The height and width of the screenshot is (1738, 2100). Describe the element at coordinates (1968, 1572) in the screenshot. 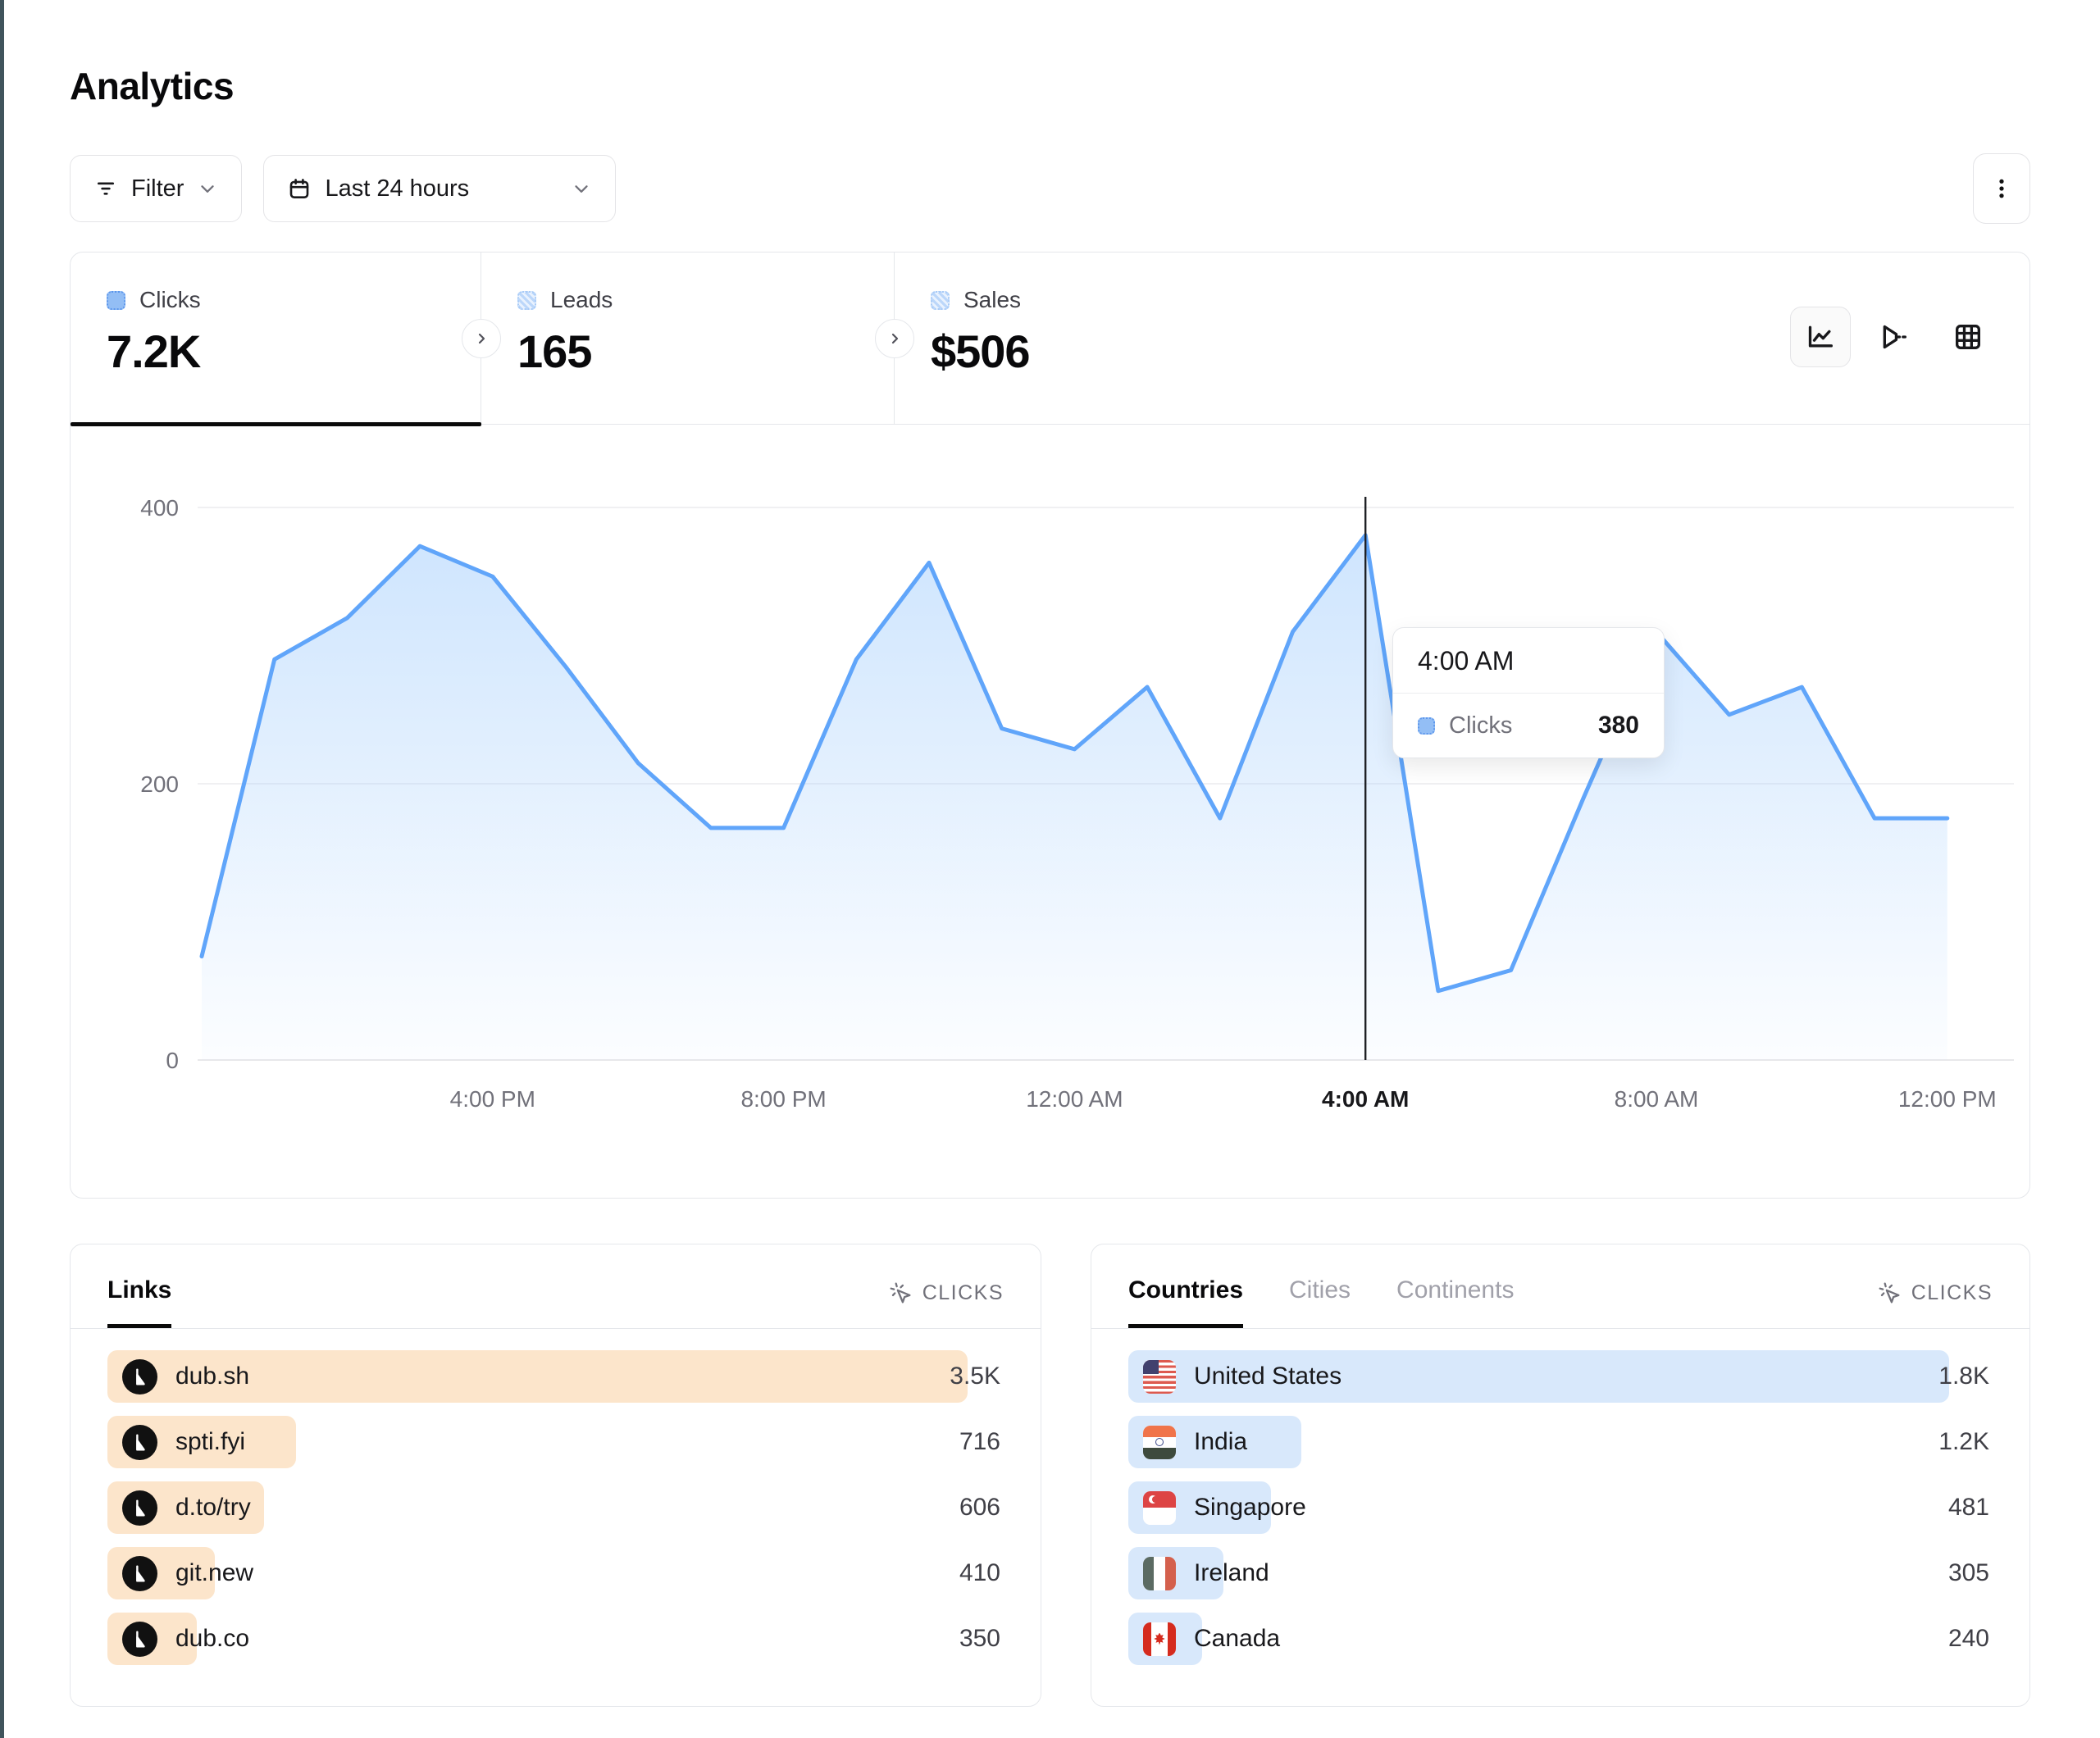

I see `row-value: 305` at that location.